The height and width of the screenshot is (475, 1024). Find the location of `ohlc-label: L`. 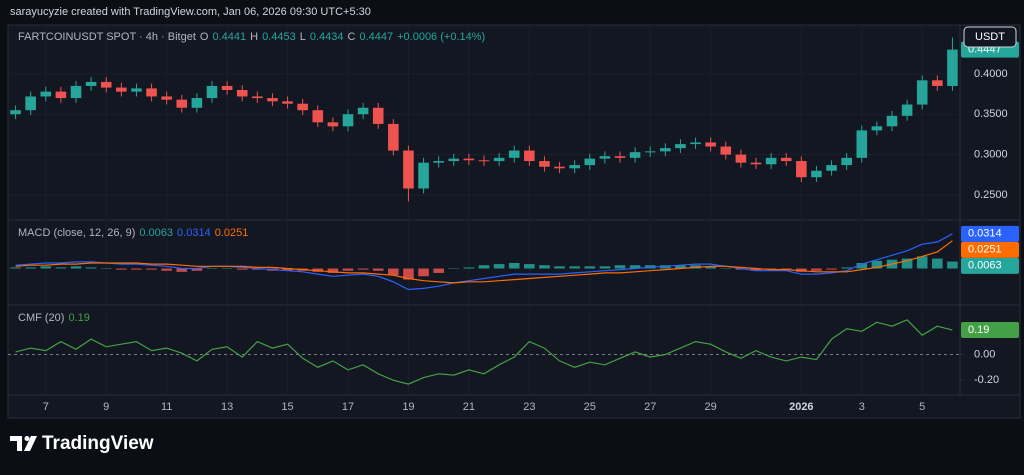

ohlc-label: L is located at coordinates (303, 37).